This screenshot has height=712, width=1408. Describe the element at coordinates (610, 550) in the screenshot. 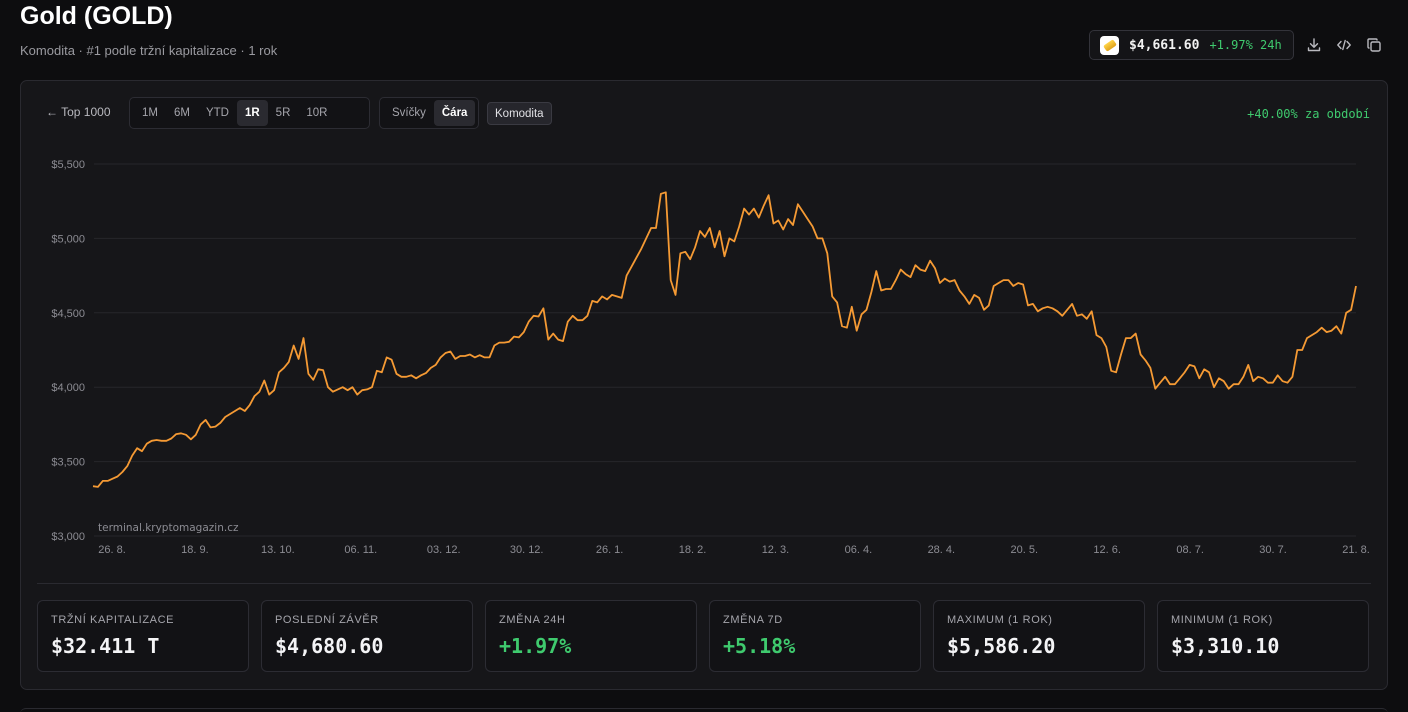

I see `x-tick-label: 26. 1.` at that location.